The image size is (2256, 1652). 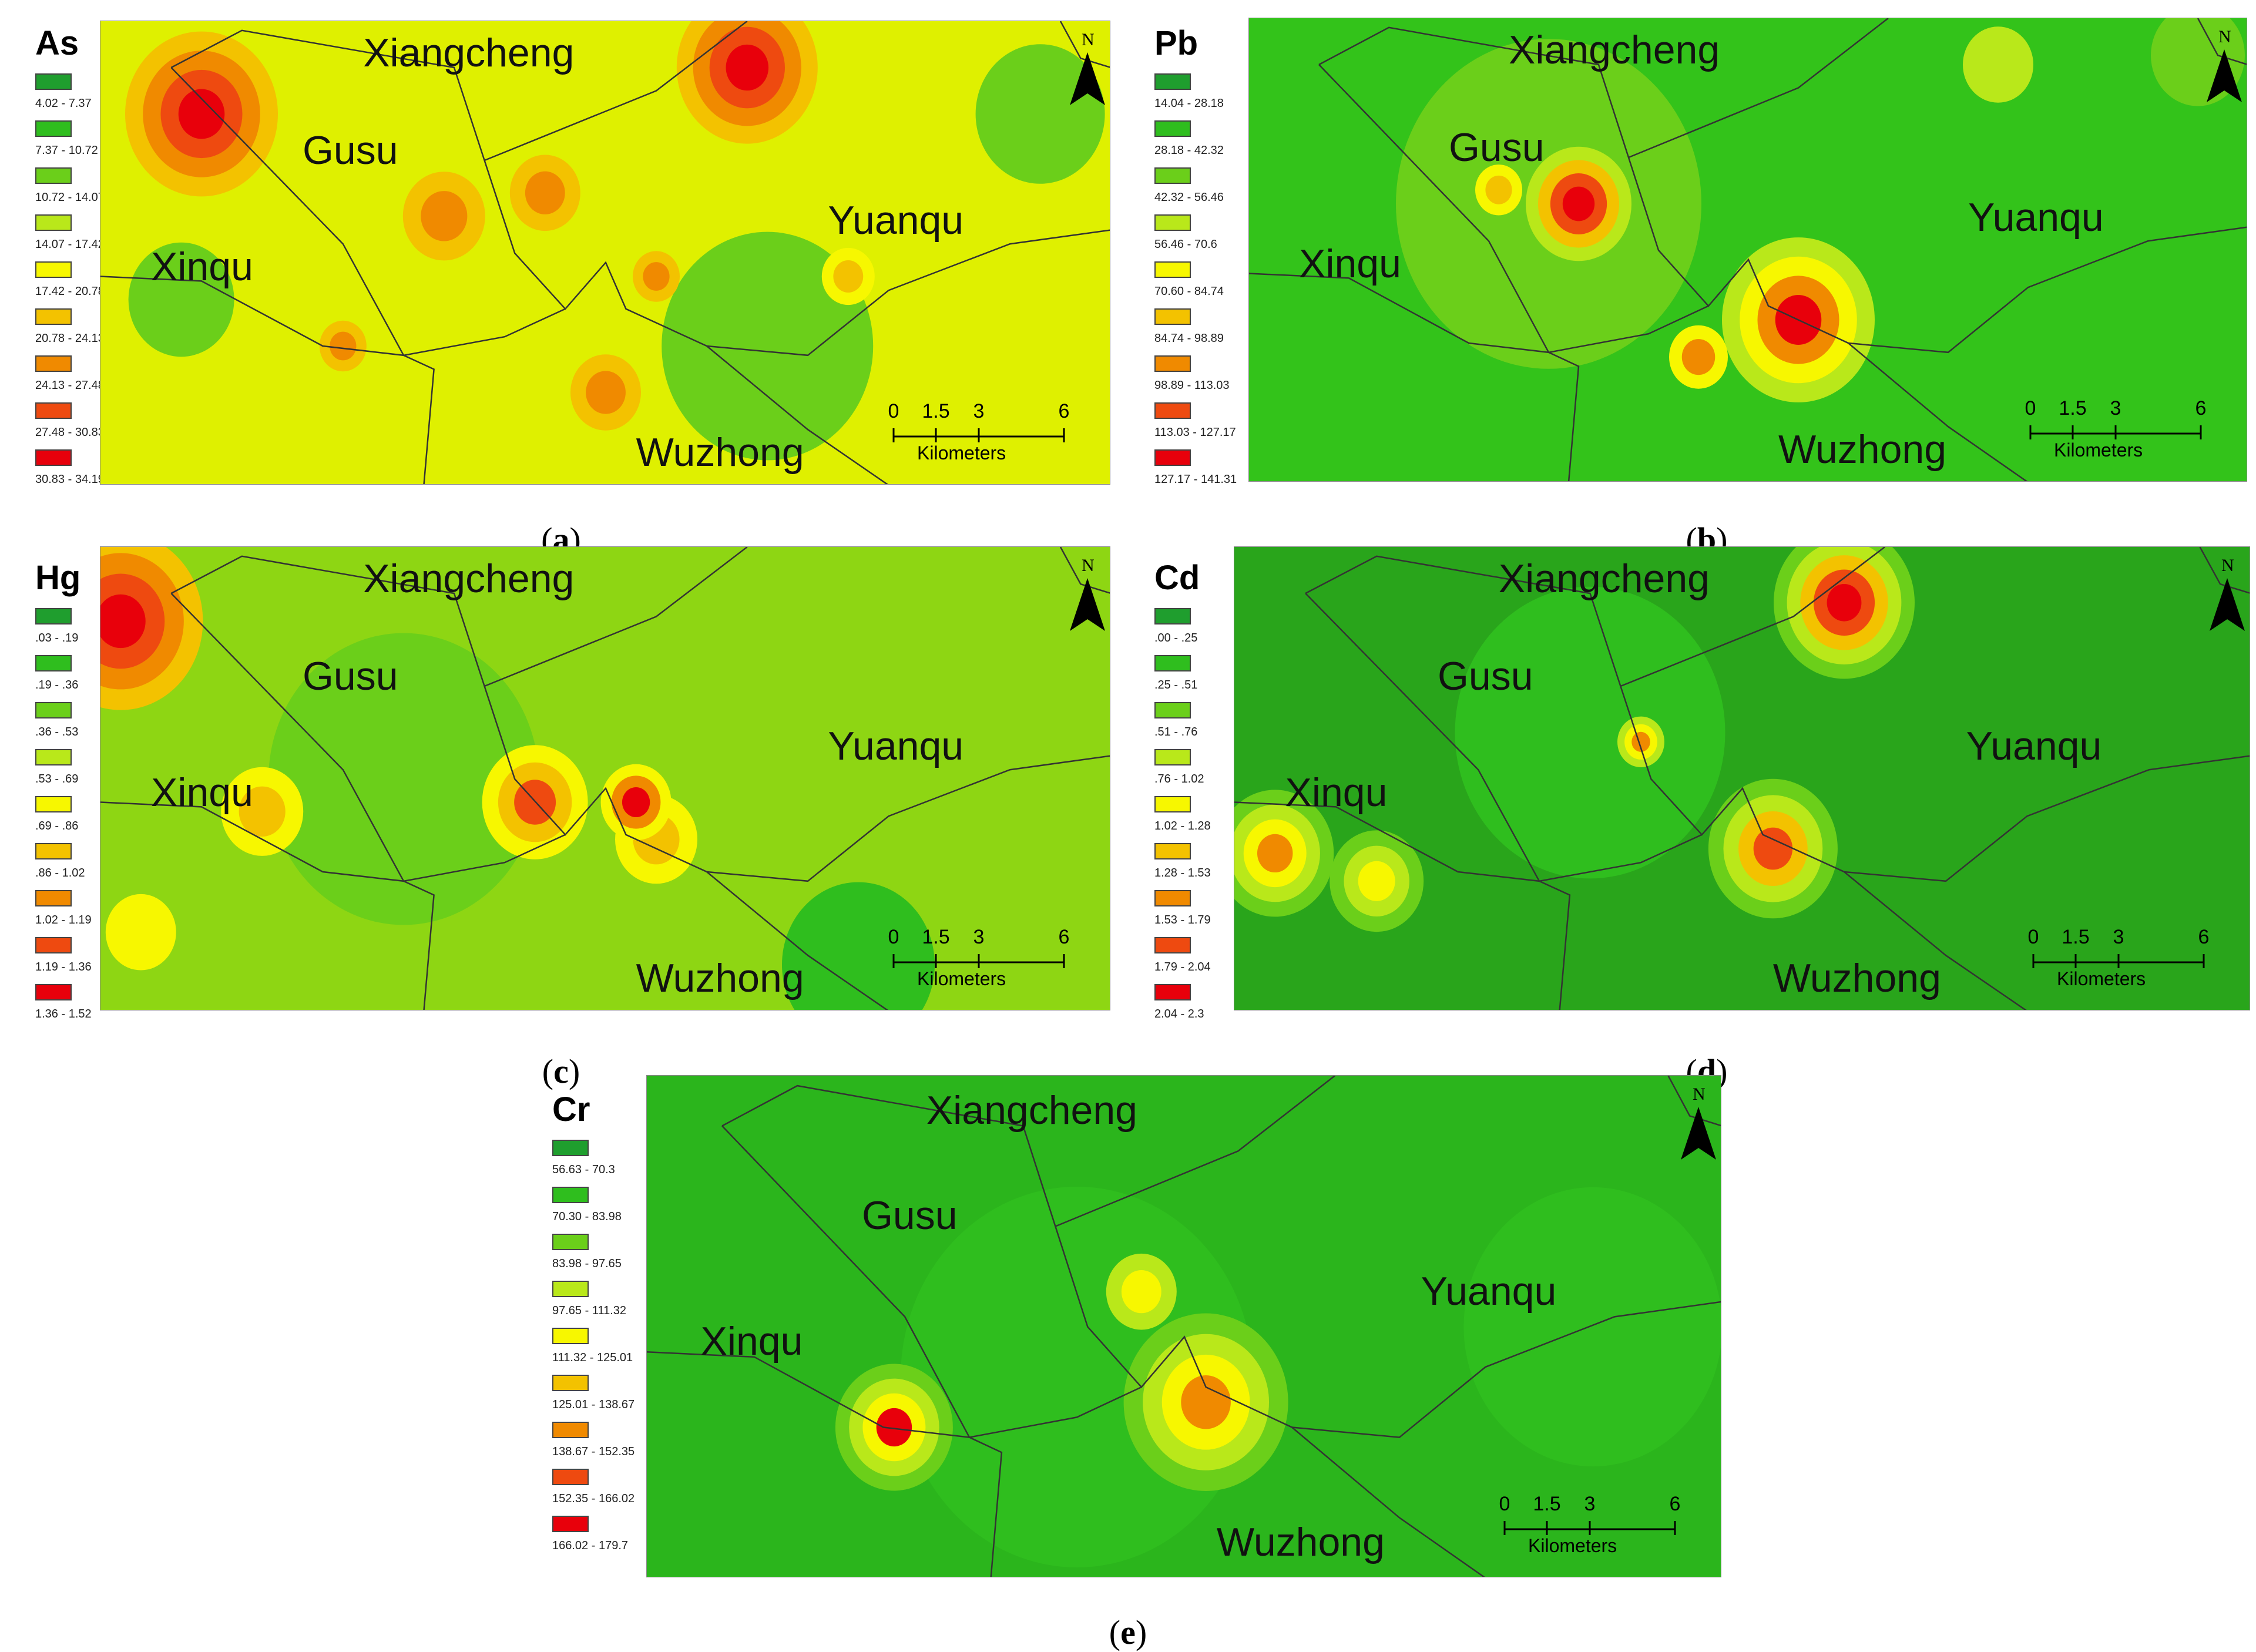 I want to click on legend-range-label: 28.18 - 42.32, so click(x=1189, y=150).